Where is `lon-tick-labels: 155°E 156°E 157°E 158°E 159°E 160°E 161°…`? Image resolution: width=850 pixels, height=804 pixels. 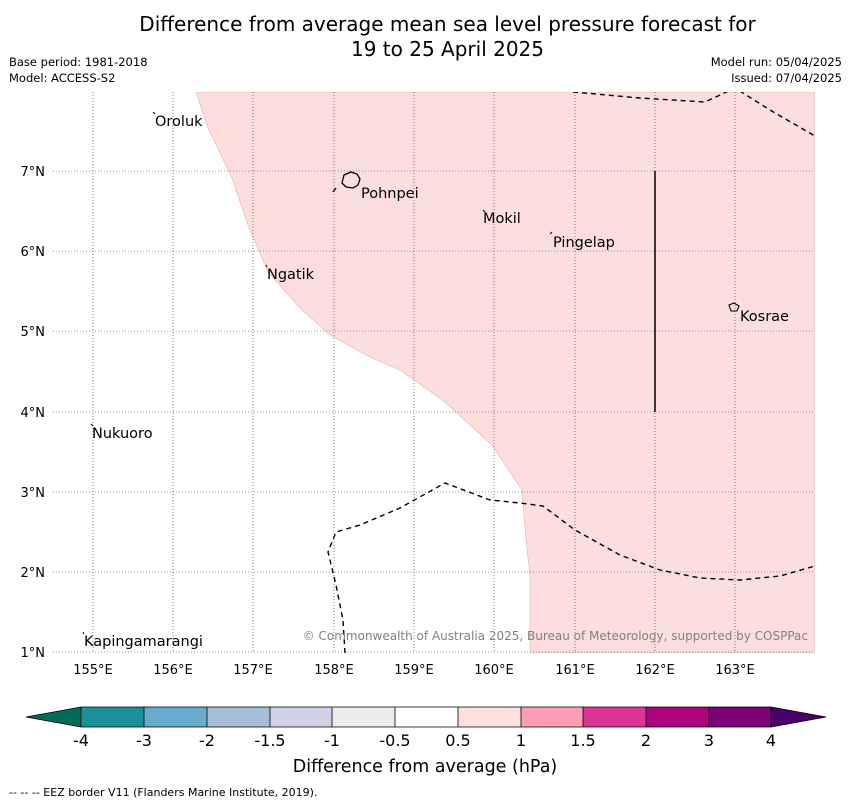
lon-tick-labels: 155°E 156°E 157°E 158°E 159°E 160°E 161°… is located at coordinates (414, 670).